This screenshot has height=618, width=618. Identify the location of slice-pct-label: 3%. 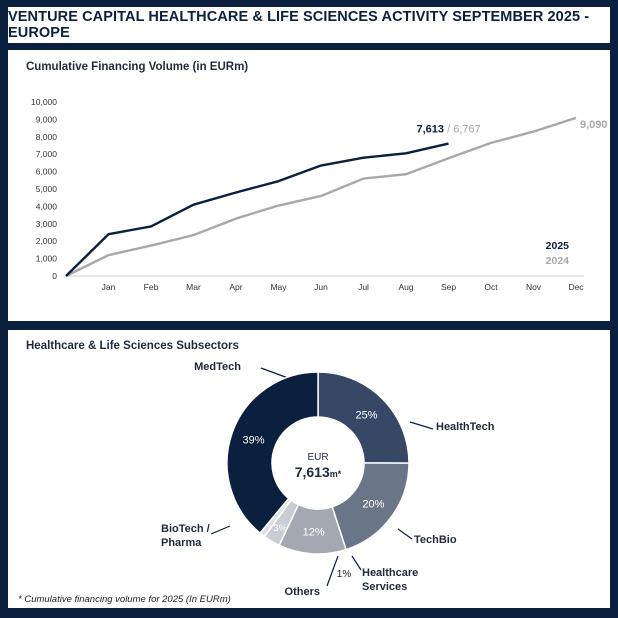
(280, 528).